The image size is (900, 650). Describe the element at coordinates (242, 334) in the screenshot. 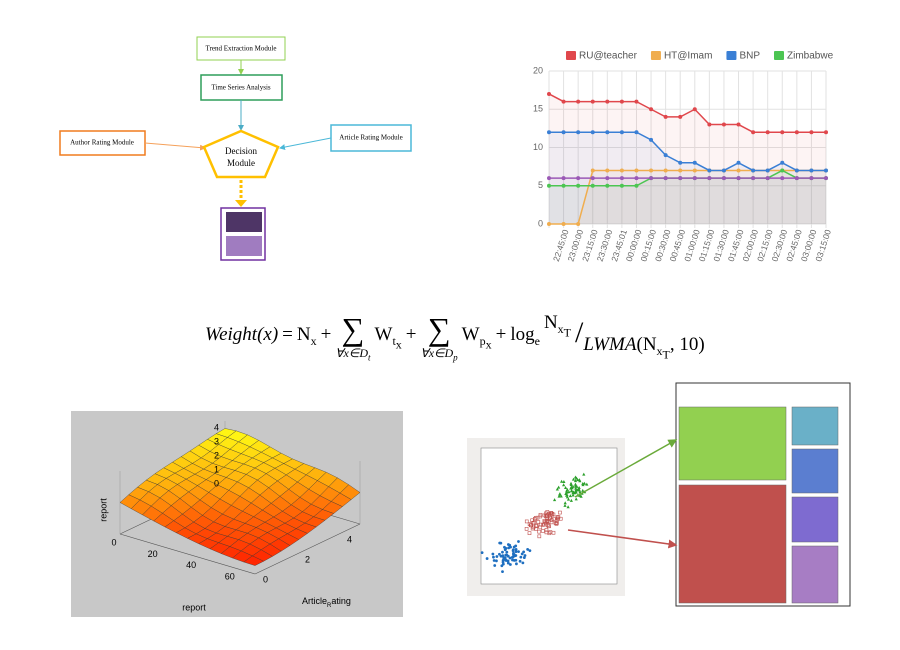

I see `formula-token: Weight(x)` at that location.